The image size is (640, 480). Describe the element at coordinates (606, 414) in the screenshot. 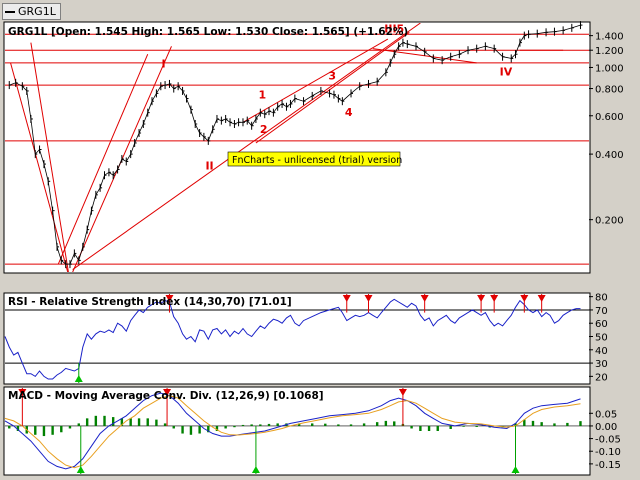

I see `macd-y-tick-label: 0.05` at that location.